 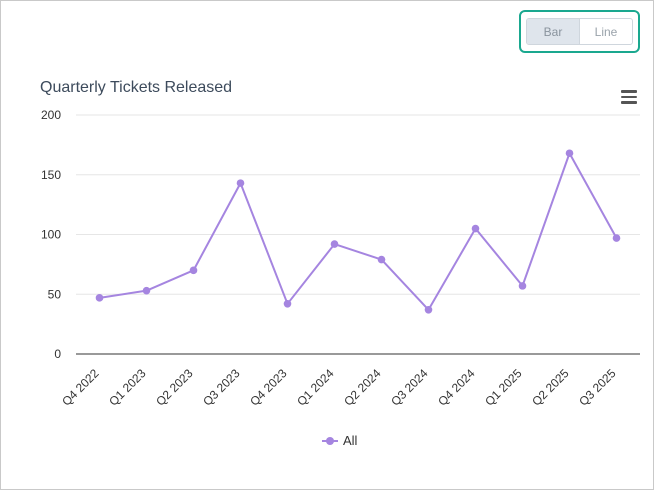 What do you see at coordinates (456, 387) in the screenshot?
I see `x-tick-label: Q4 2024` at bounding box center [456, 387].